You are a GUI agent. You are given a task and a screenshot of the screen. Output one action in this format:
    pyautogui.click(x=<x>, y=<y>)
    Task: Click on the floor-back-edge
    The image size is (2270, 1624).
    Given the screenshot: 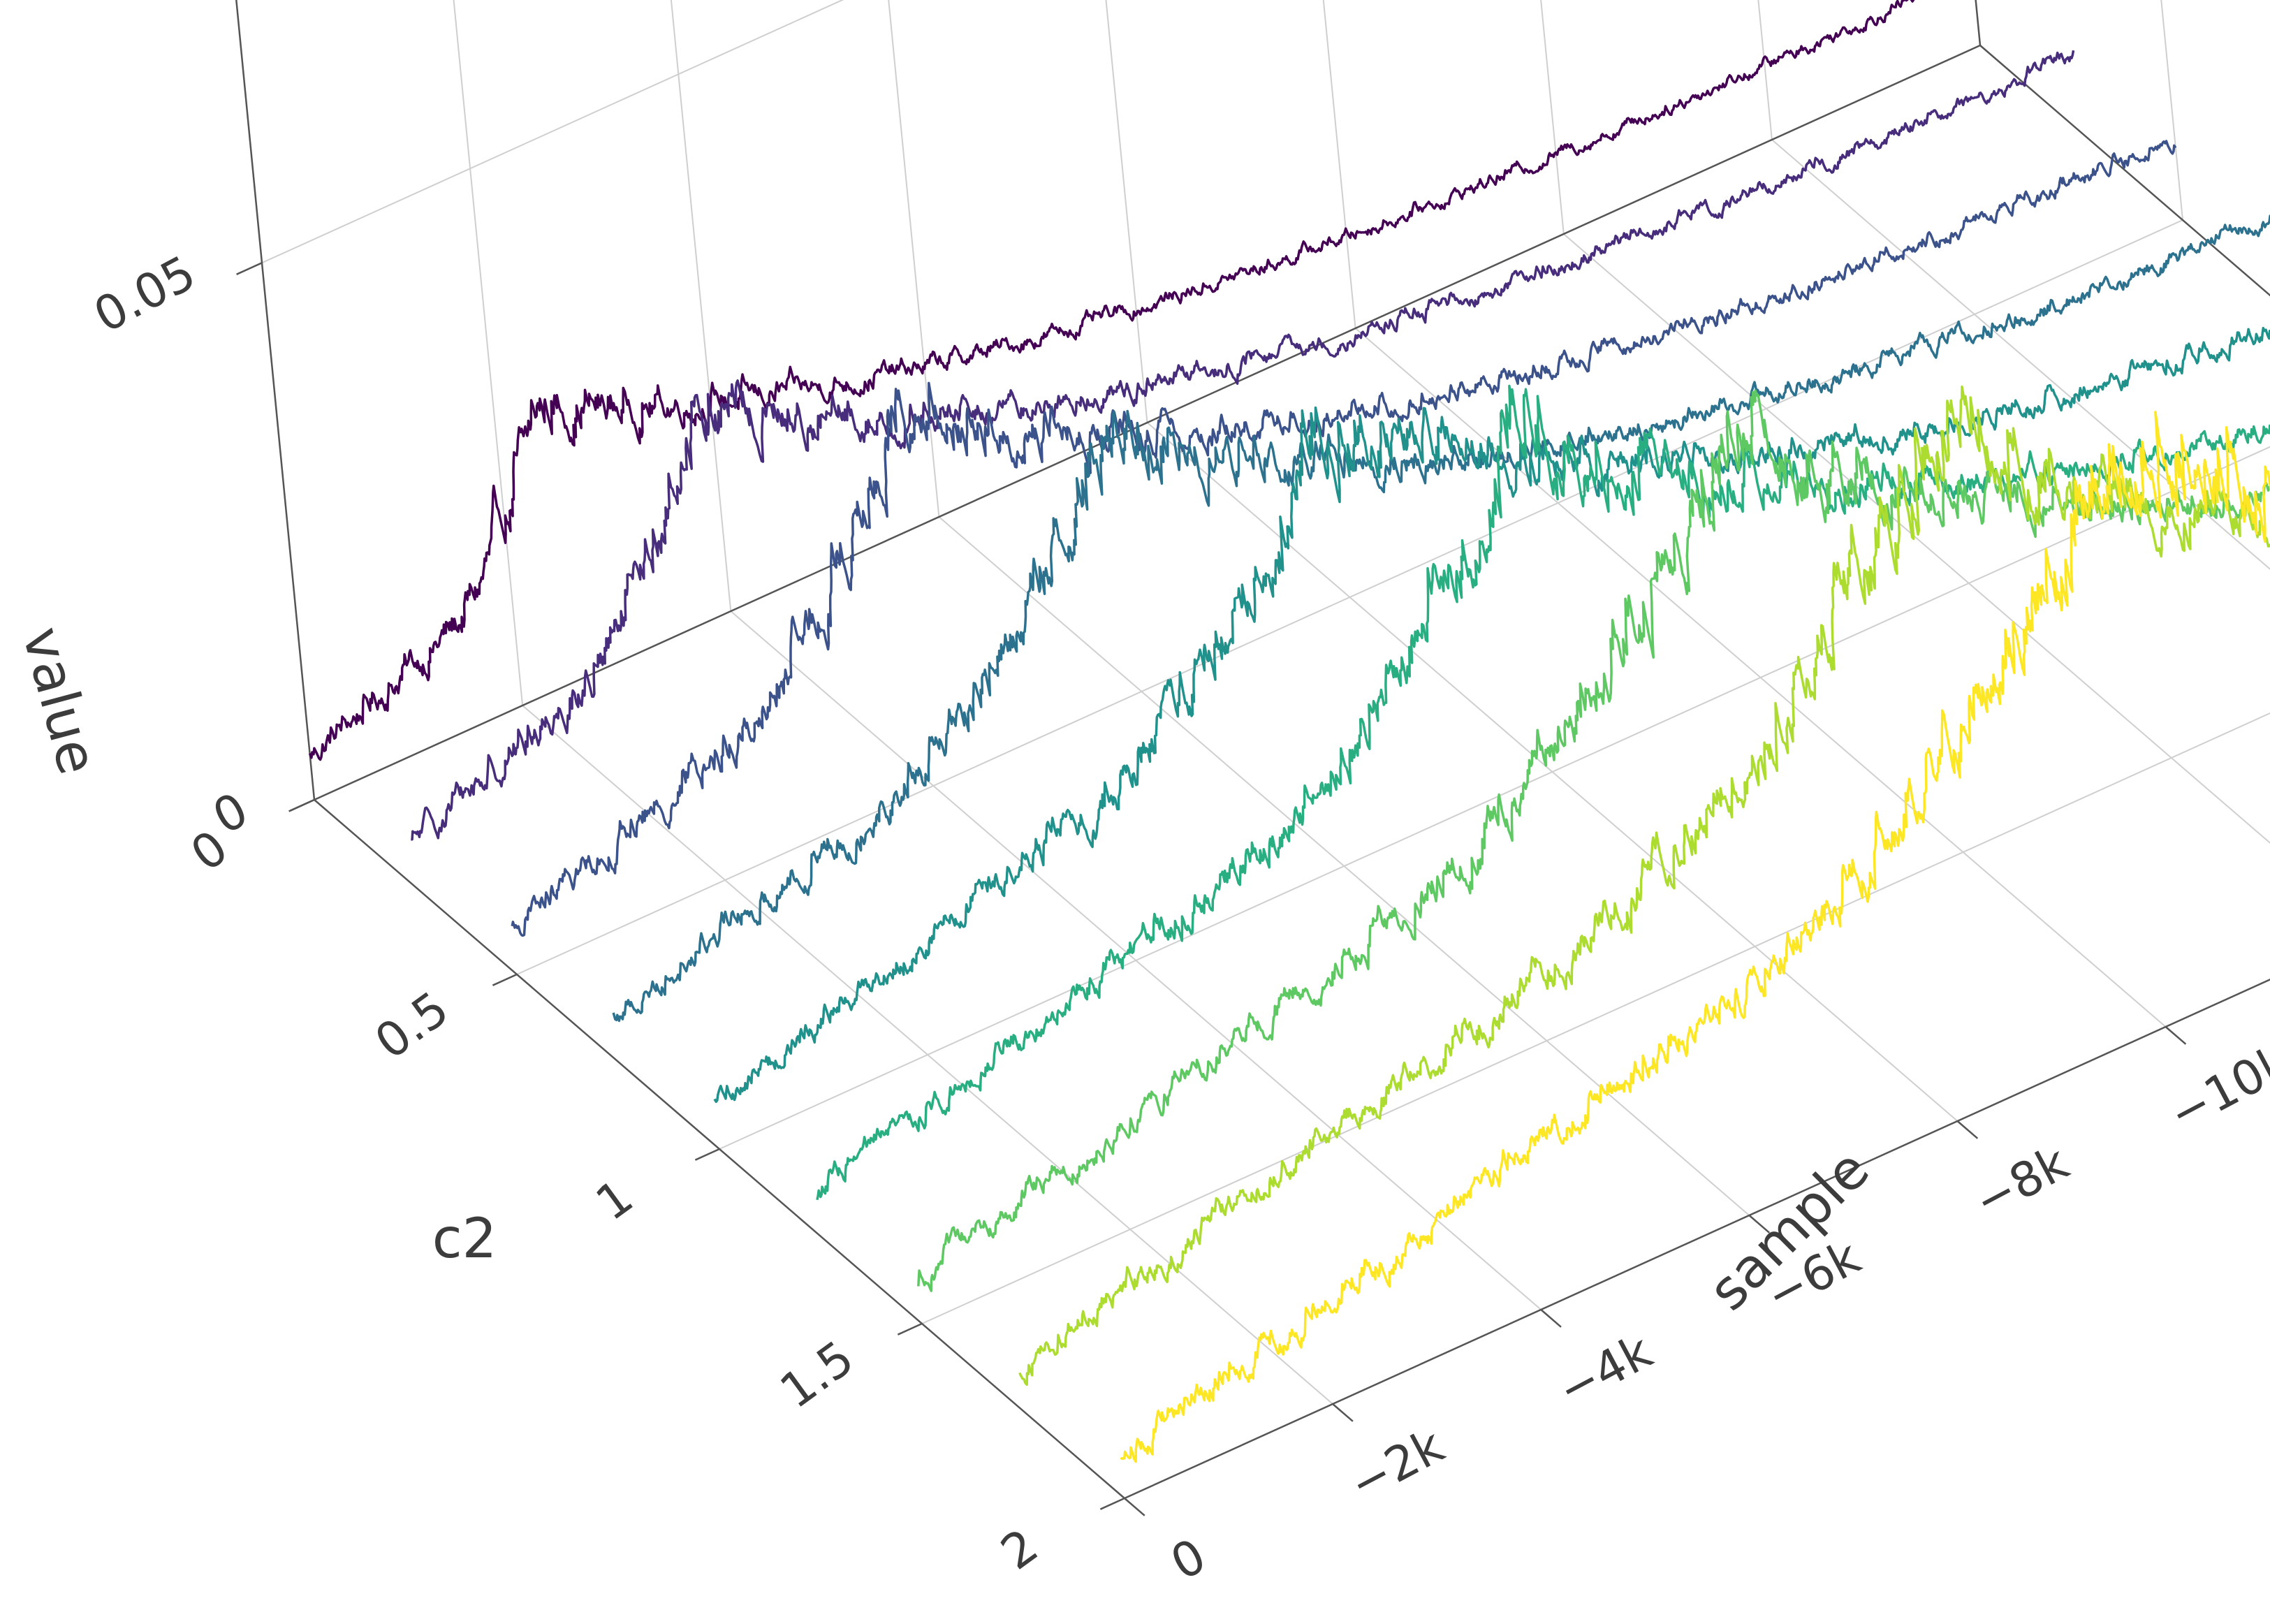 What is the action you would take?
    pyautogui.click(x=2124, y=171)
    